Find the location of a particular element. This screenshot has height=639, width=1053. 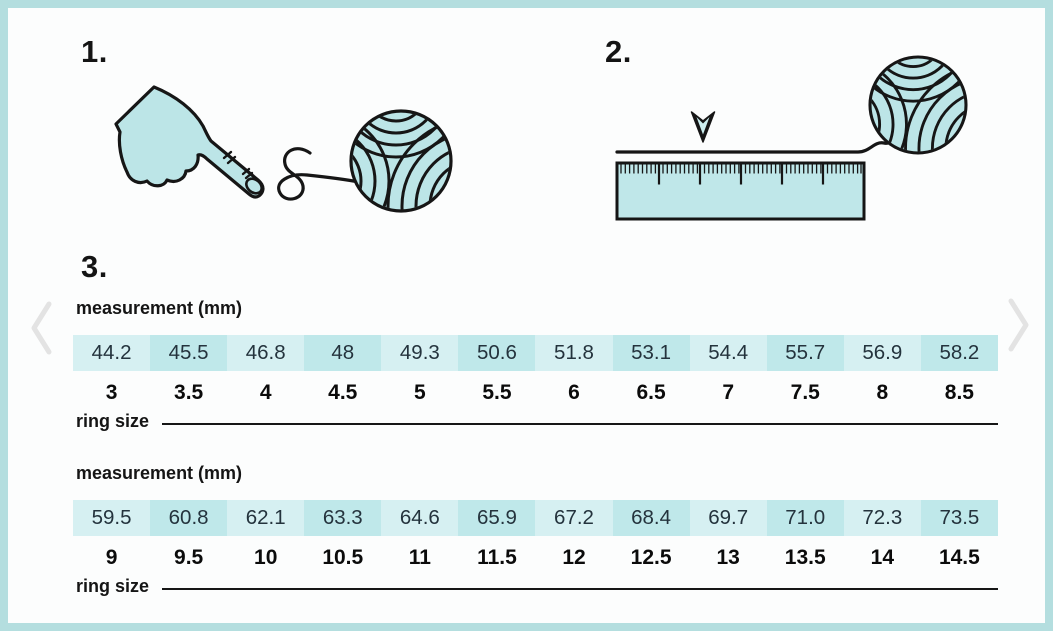

measurement-cell: 55.7 is located at coordinates (805, 353).